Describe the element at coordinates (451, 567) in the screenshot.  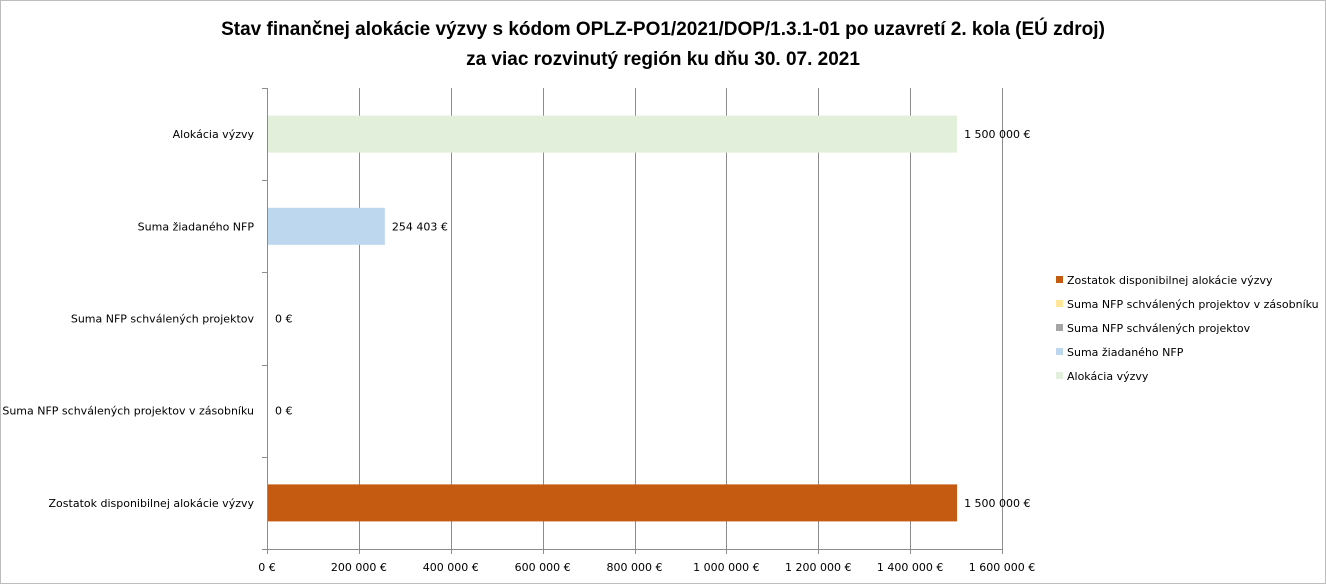
I see `x-tick-label: 400 000 €` at that location.